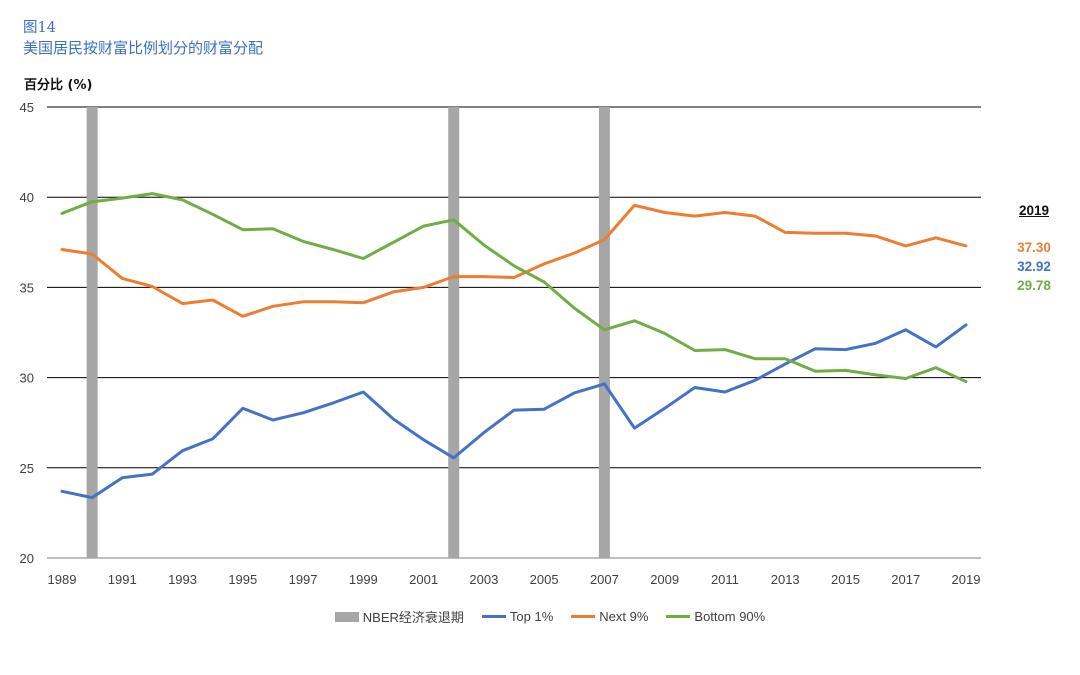 Image resolution: width=1080 pixels, height=675 pixels. I want to click on recession-bar-2007, so click(604, 332).